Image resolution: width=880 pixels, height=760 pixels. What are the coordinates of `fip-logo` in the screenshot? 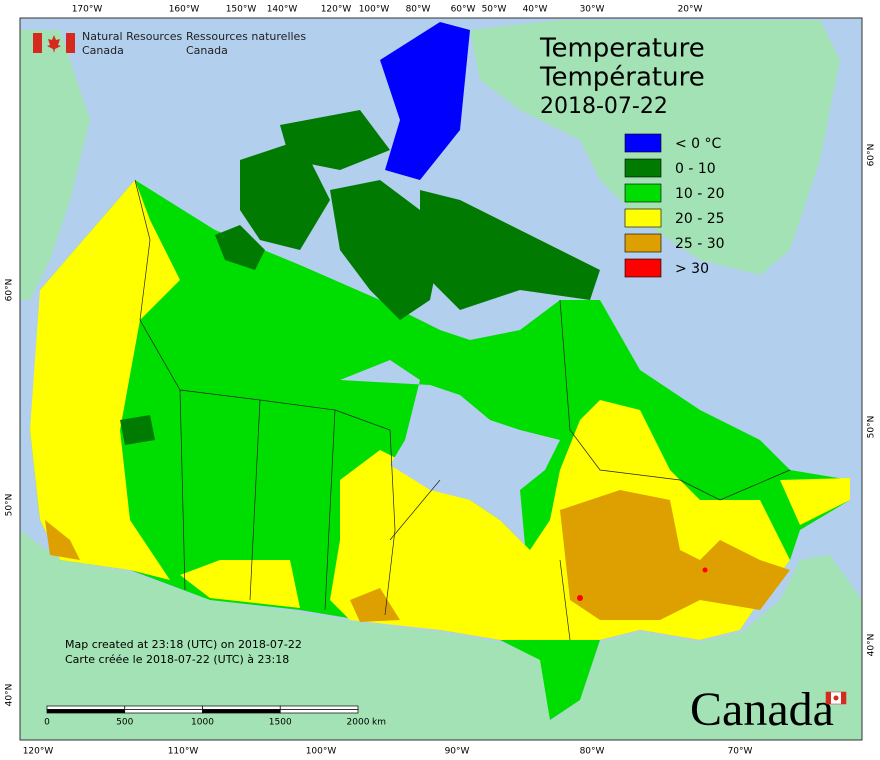 It's located at (54, 43).